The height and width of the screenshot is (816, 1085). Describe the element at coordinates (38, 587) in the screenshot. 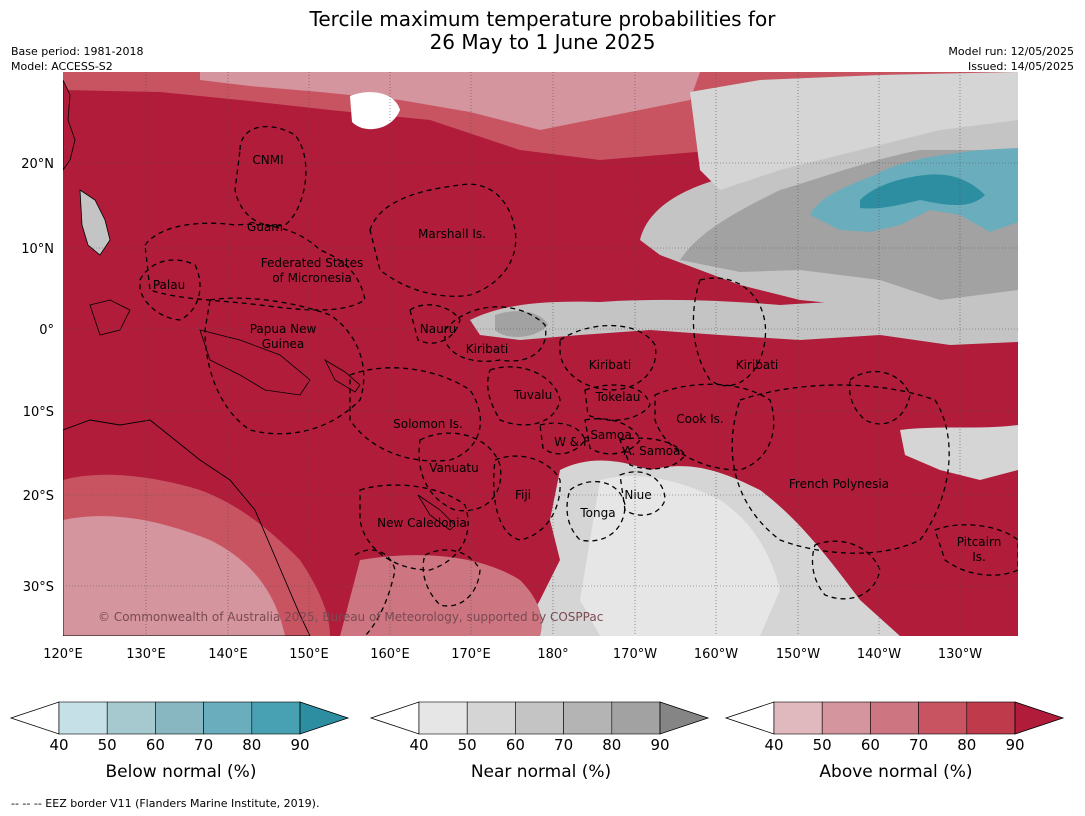

I see `lat-30s: 30°S` at that location.